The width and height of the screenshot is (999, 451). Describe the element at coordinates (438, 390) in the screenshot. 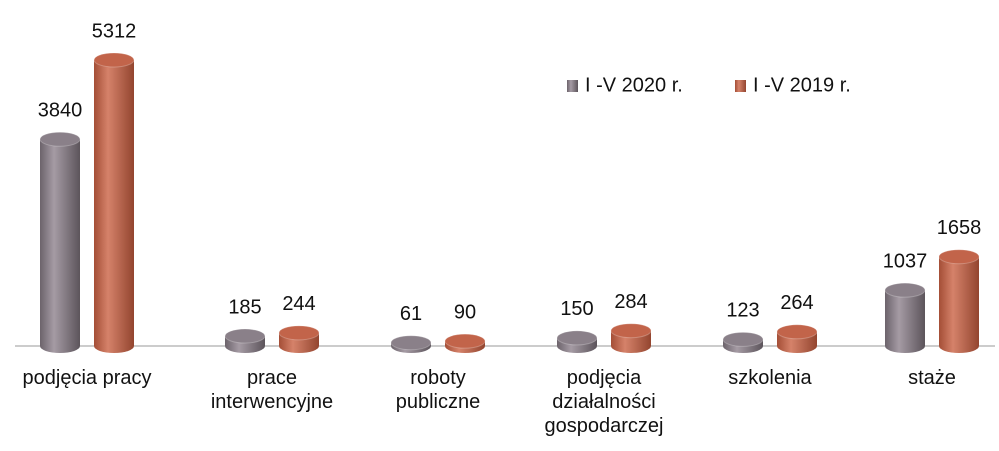

I see `x-tick-label: roboty publiczne` at that location.